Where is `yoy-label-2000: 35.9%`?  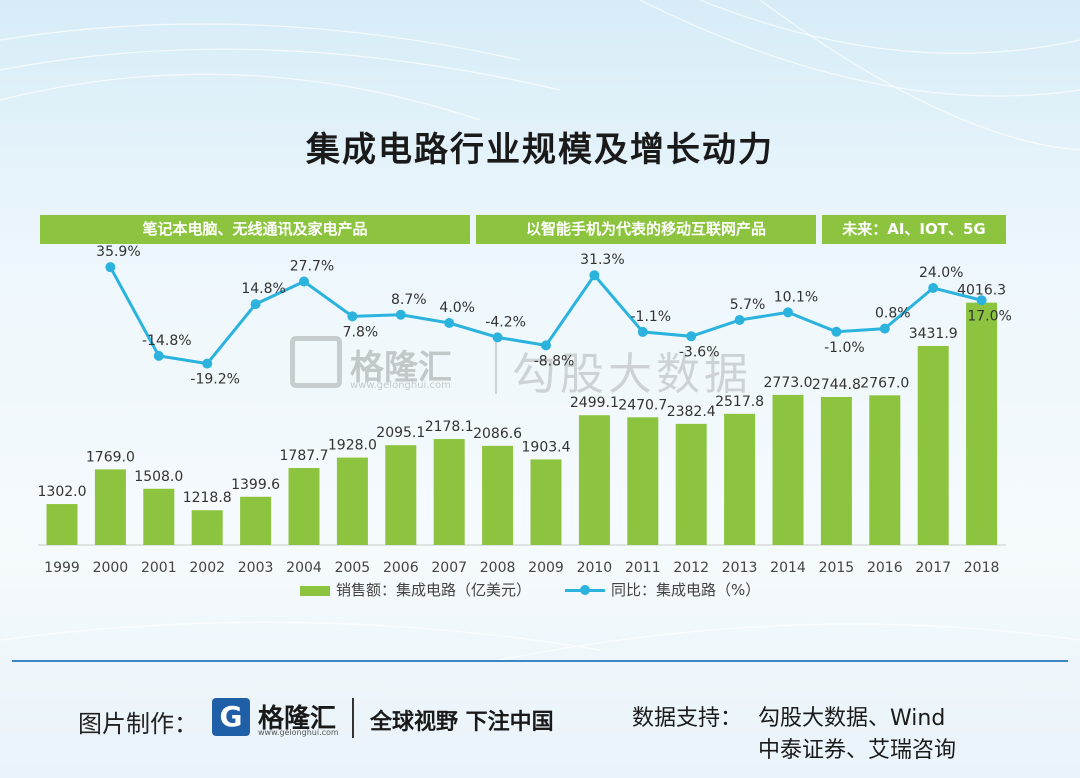 yoy-label-2000: 35.9% is located at coordinates (118, 252).